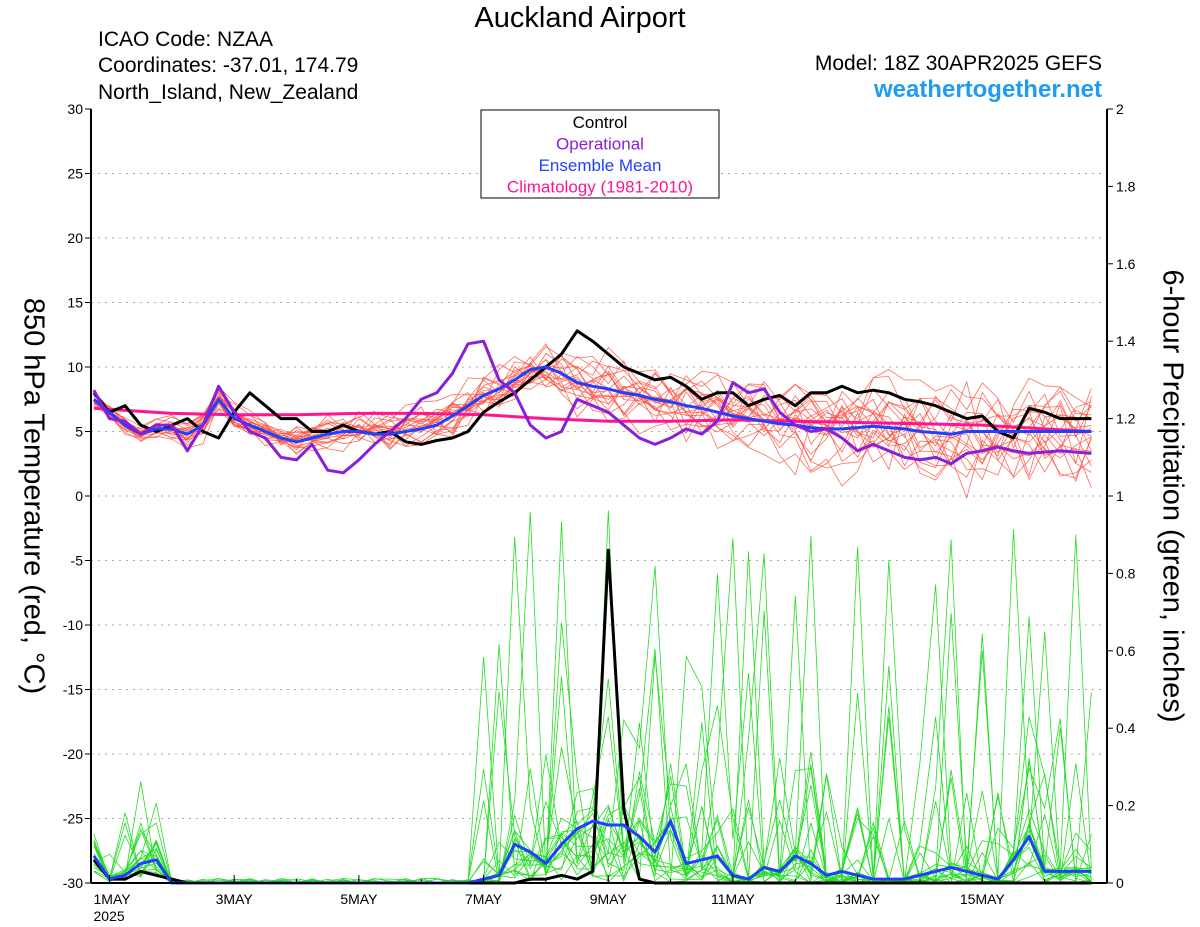  What do you see at coordinates (186, 39) in the screenshot?
I see `icao-code: ICAO Code: NZAA` at bounding box center [186, 39].